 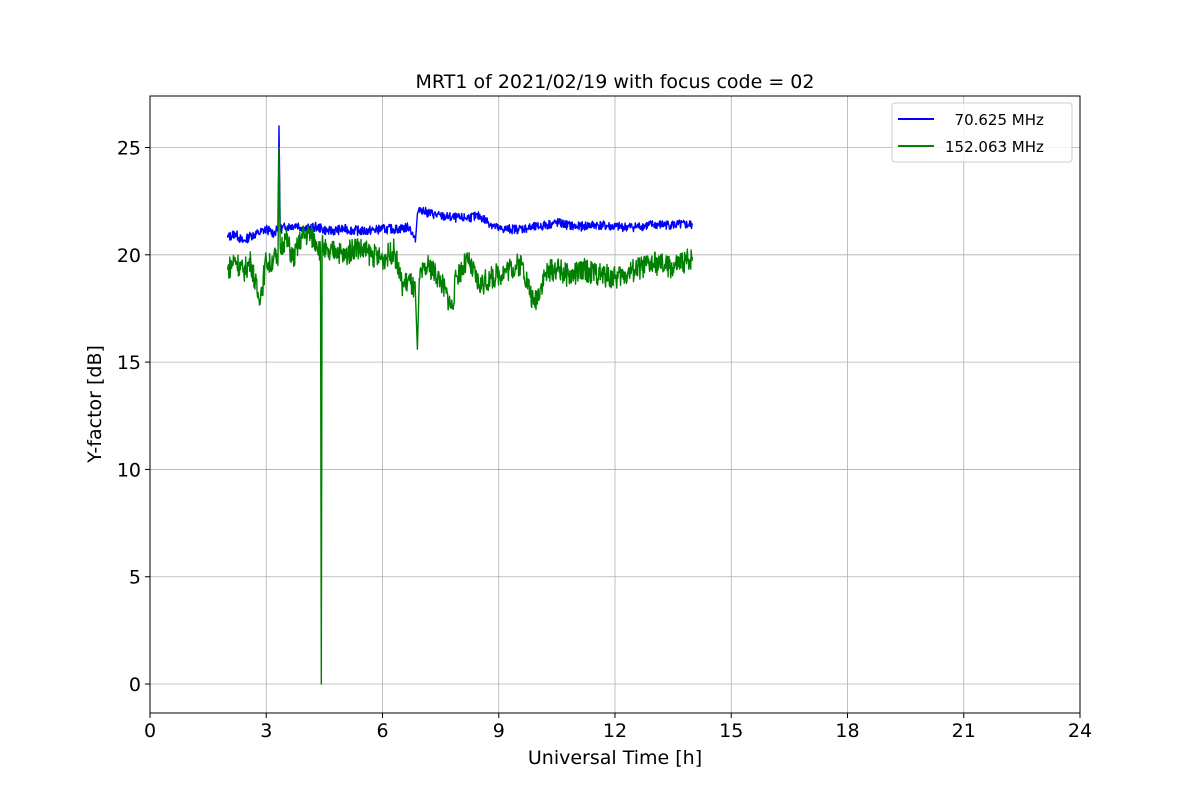 I want to click on x-axis-ticks: 0 3 6 9 12 15 18 21 24, so click(x=618, y=727).